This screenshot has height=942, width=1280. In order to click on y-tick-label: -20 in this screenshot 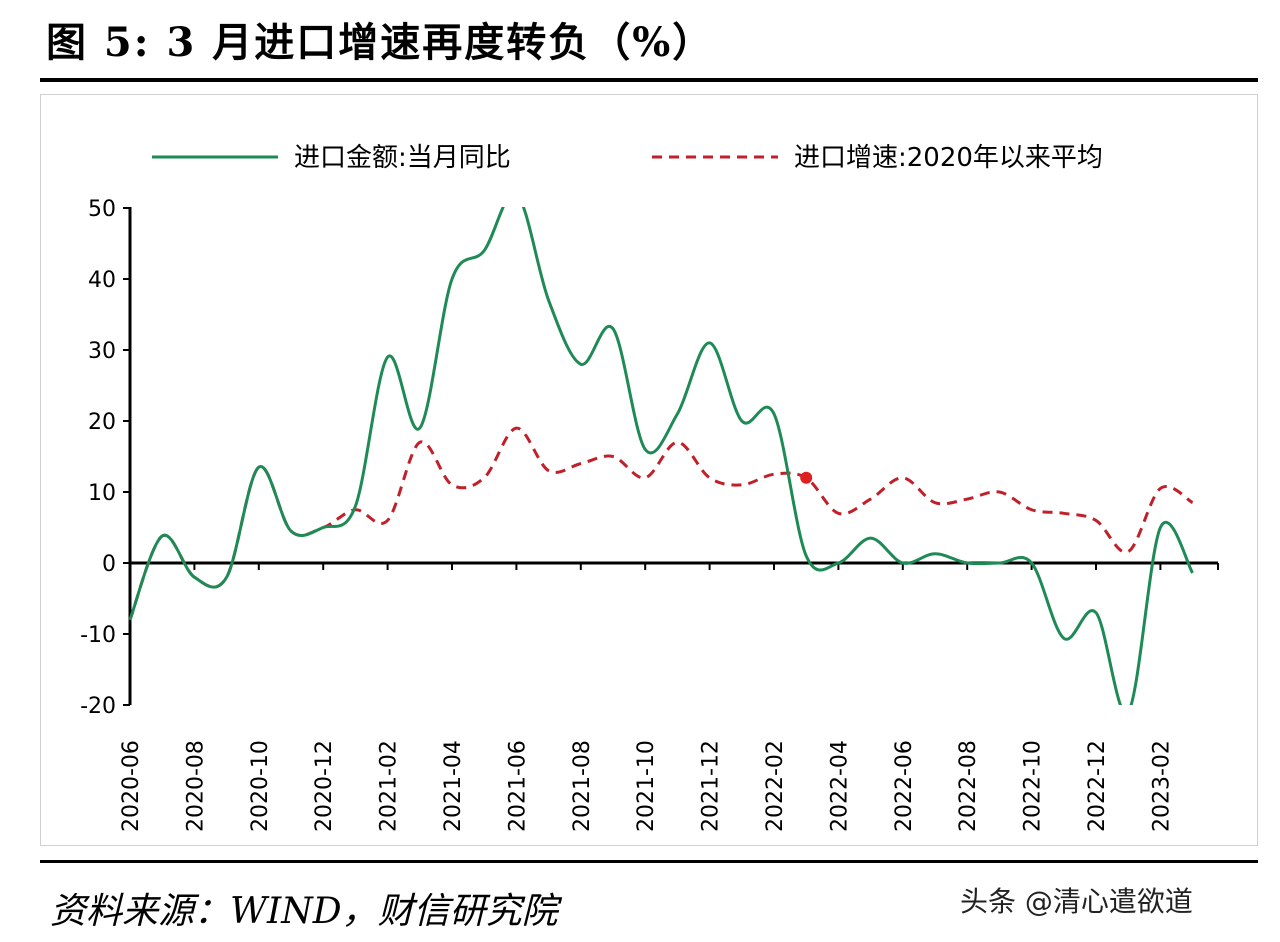, I will do `click(98, 706)`.